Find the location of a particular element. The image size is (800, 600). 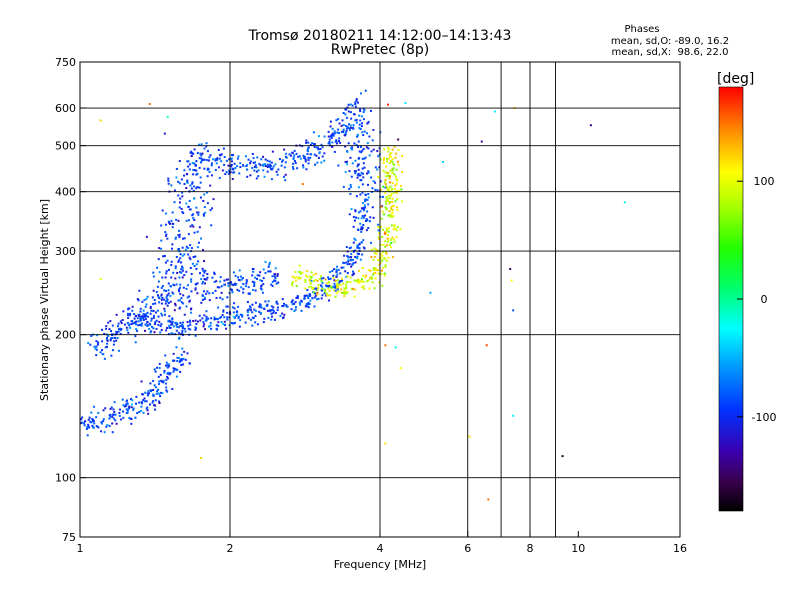

y-axis-label: Stationary phase Virtual Height [km] is located at coordinates (44, 300).